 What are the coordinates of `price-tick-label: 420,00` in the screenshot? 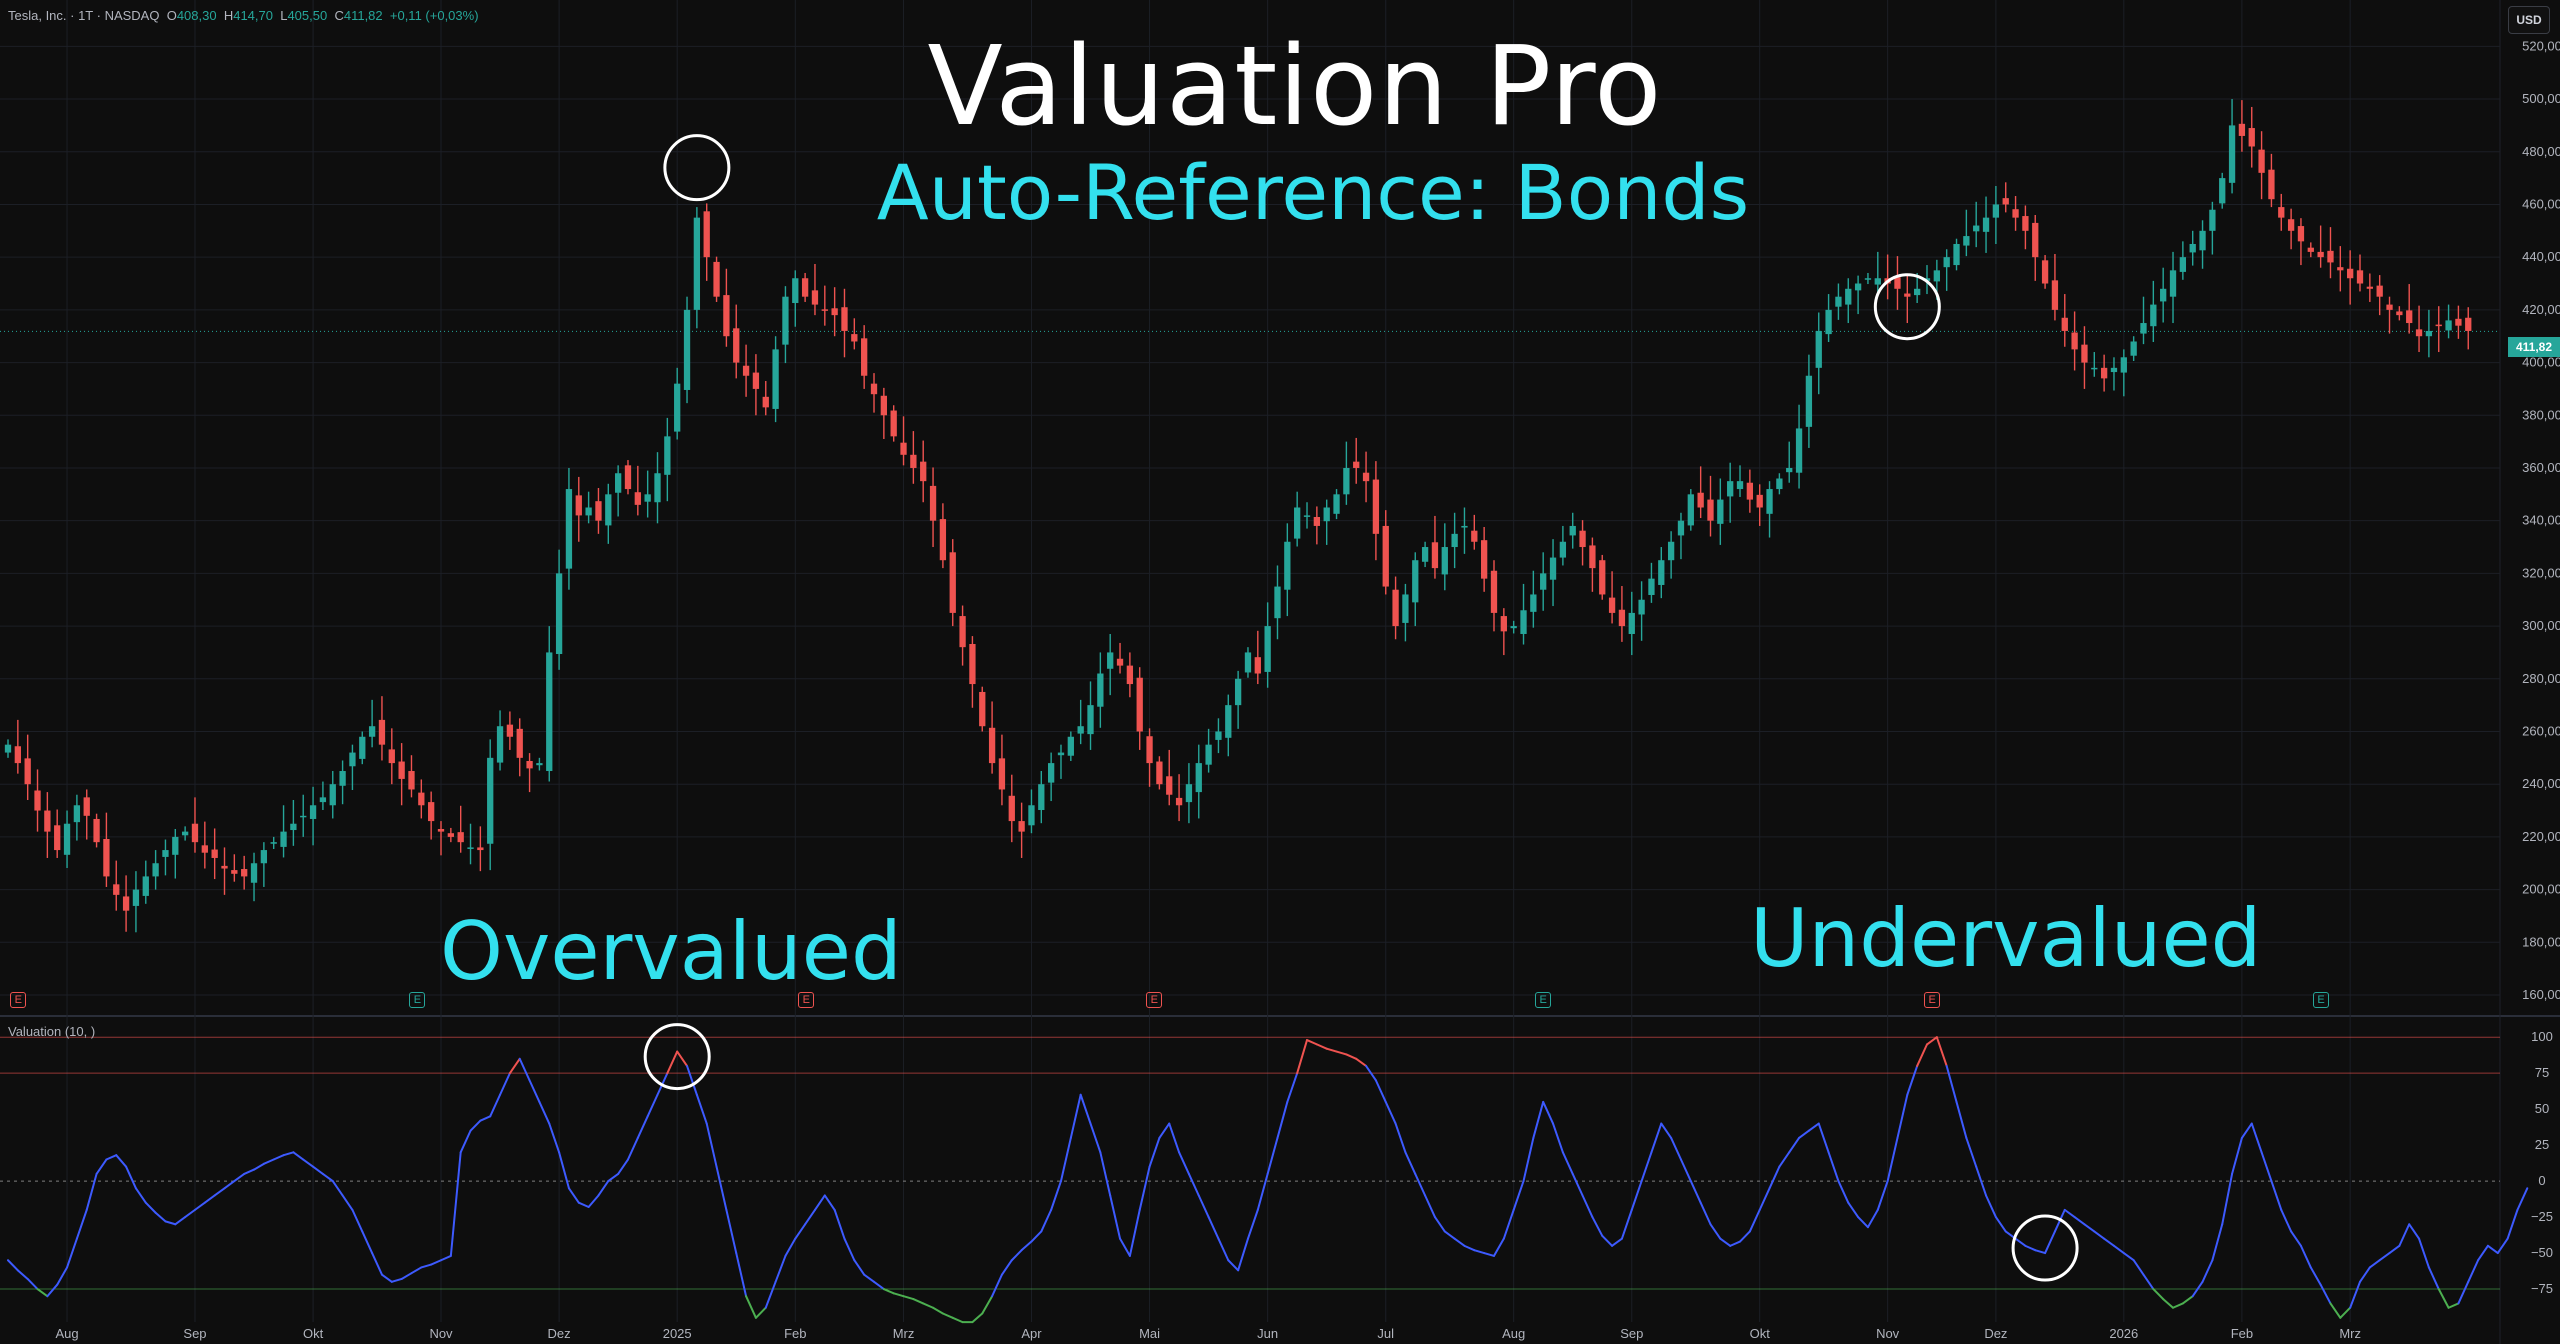 It's located at (2541, 309).